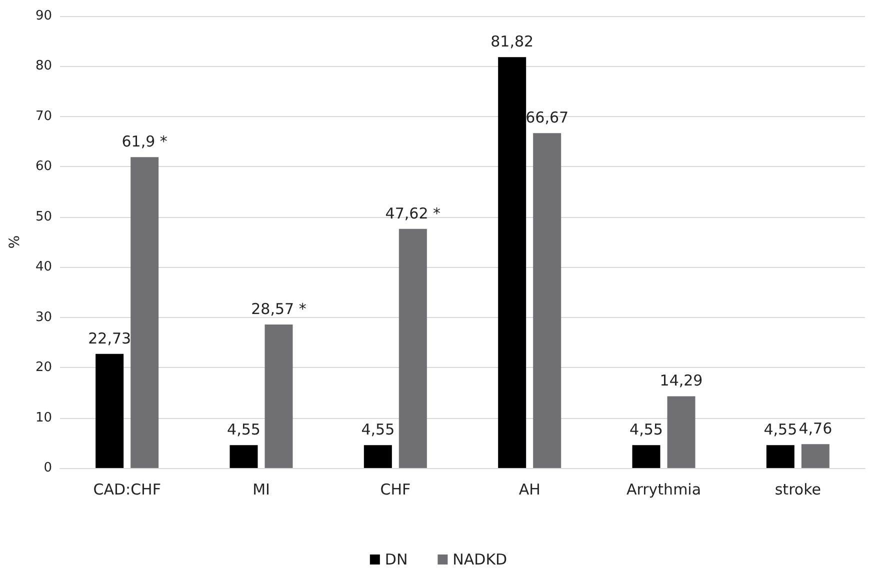 This screenshot has width=877, height=576. What do you see at coordinates (43, 166) in the screenshot?
I see `y-tick-label: 60` at bounding box center [43, 166].